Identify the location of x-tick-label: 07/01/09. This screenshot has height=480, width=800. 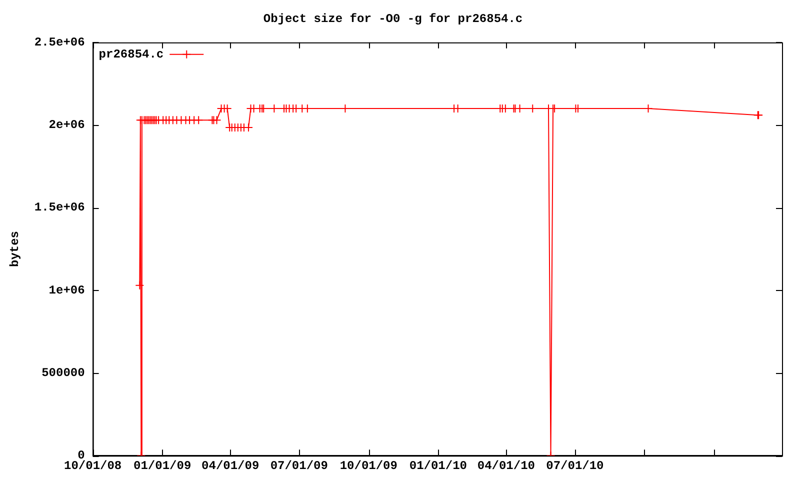
(299, 465).